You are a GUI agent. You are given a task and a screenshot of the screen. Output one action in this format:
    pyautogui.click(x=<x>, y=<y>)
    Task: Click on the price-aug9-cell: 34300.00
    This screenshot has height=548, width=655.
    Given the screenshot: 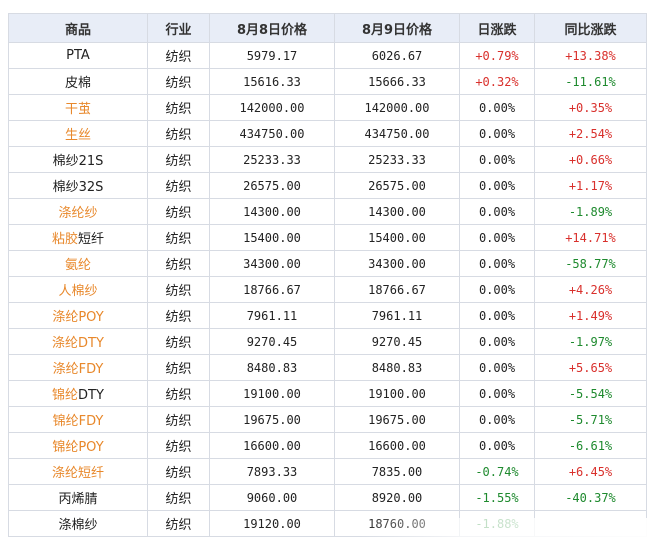 What is the action you would take?
    pyautogui.click(x=397, y=263)
    